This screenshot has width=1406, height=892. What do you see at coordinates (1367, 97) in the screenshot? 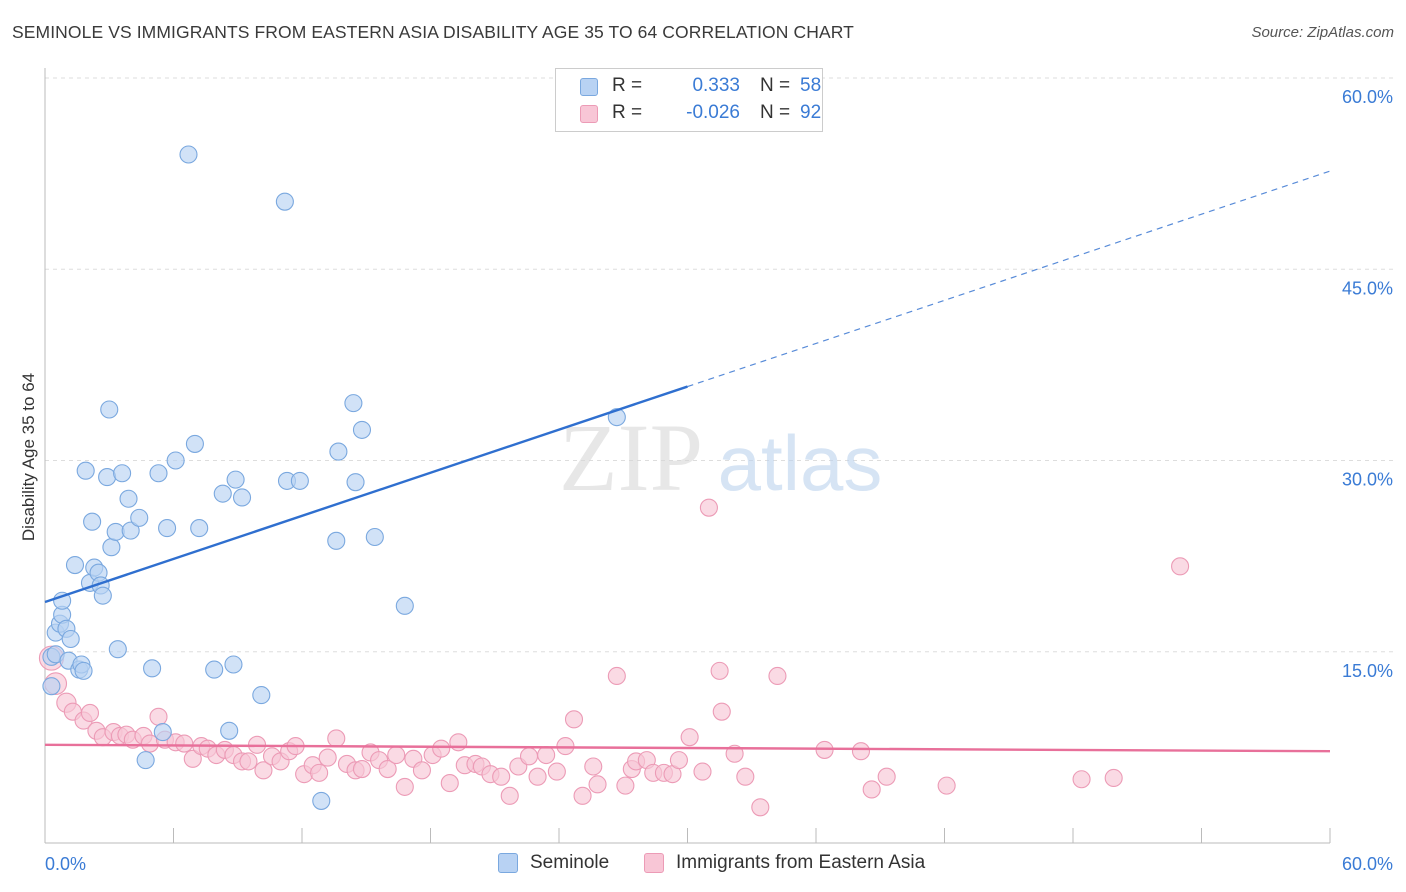
I see `y-tick-label: 60.0%` at bounding box center [1367, 97].